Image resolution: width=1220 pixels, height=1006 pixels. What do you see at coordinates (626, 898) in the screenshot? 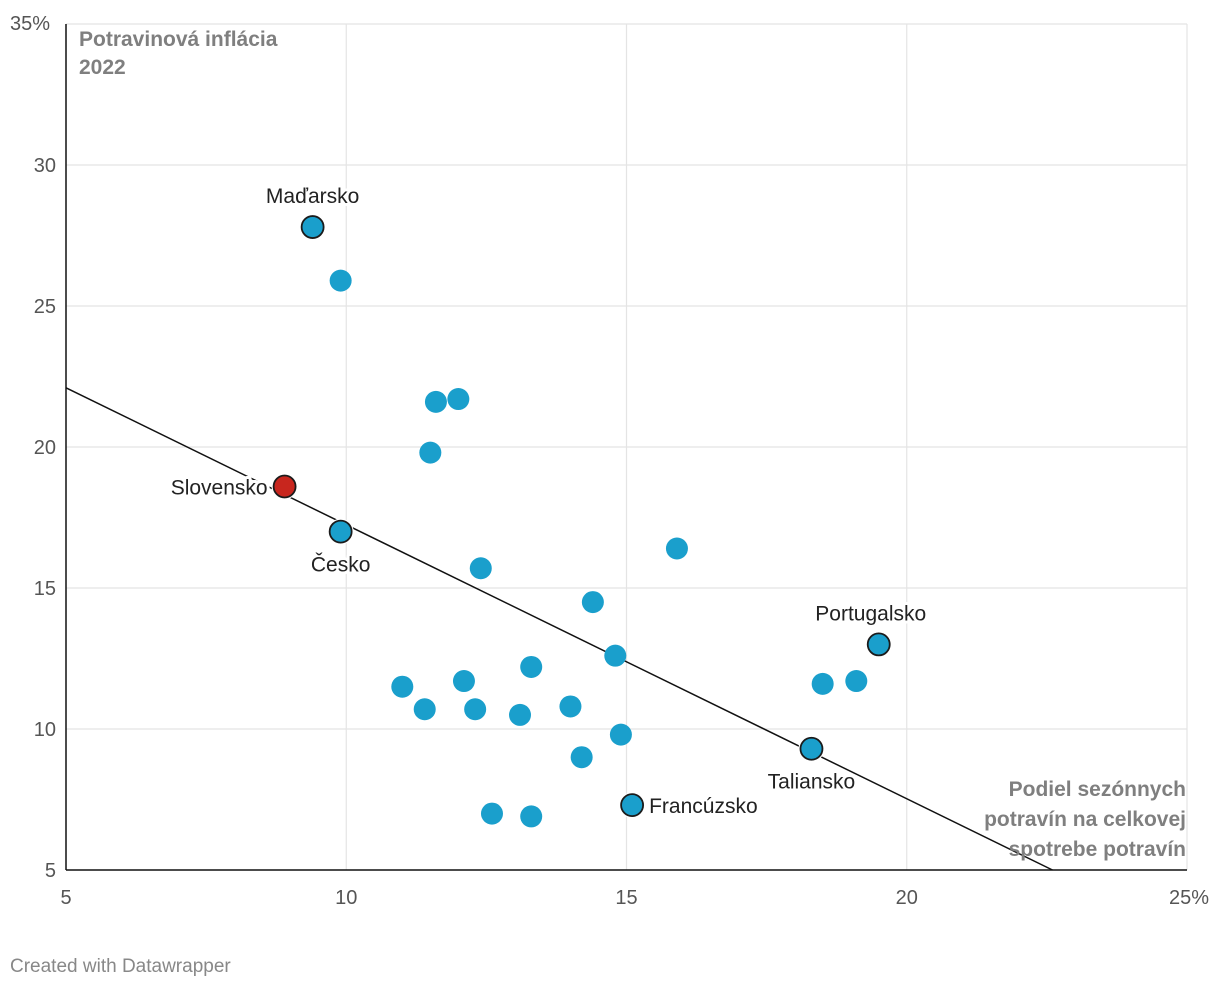
I see `x-tick-label: 15` at bounding box center [626, 898].